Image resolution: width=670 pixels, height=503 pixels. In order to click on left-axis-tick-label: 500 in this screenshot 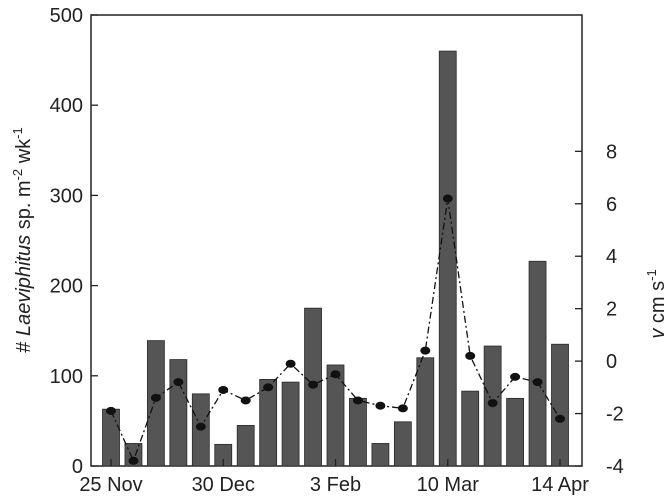, I will do `click(66, 16)`.